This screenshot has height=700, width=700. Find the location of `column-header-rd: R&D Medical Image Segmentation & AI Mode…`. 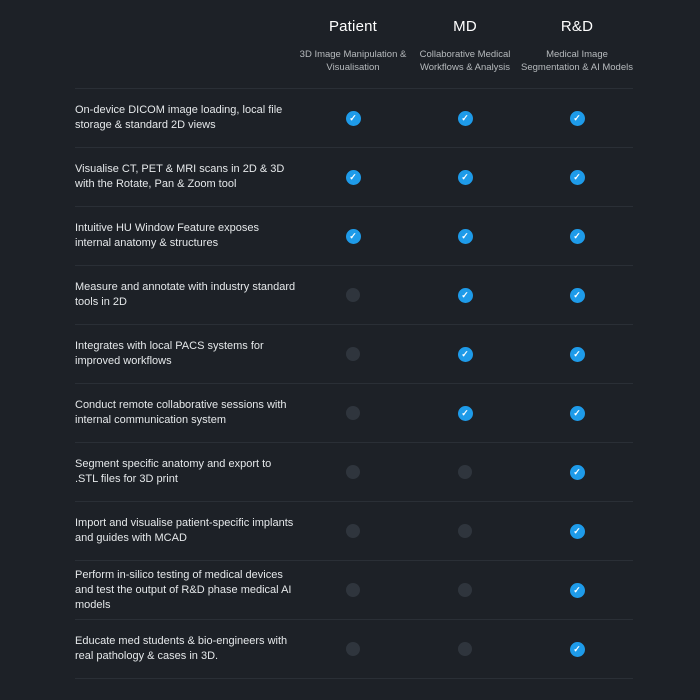

column-header-rd: R&D Medical Image Segmentation & AI Mode… is located at coordinates (577, 44).